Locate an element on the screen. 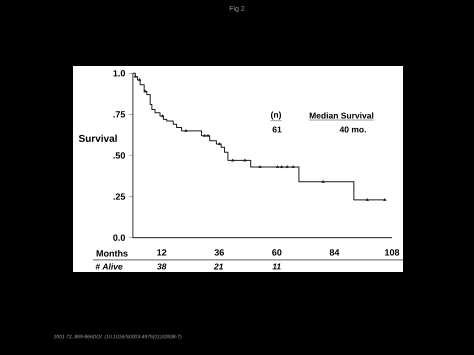 This screenshot has height=355, width=474. text: 11 is located at coordinates (276, 267).